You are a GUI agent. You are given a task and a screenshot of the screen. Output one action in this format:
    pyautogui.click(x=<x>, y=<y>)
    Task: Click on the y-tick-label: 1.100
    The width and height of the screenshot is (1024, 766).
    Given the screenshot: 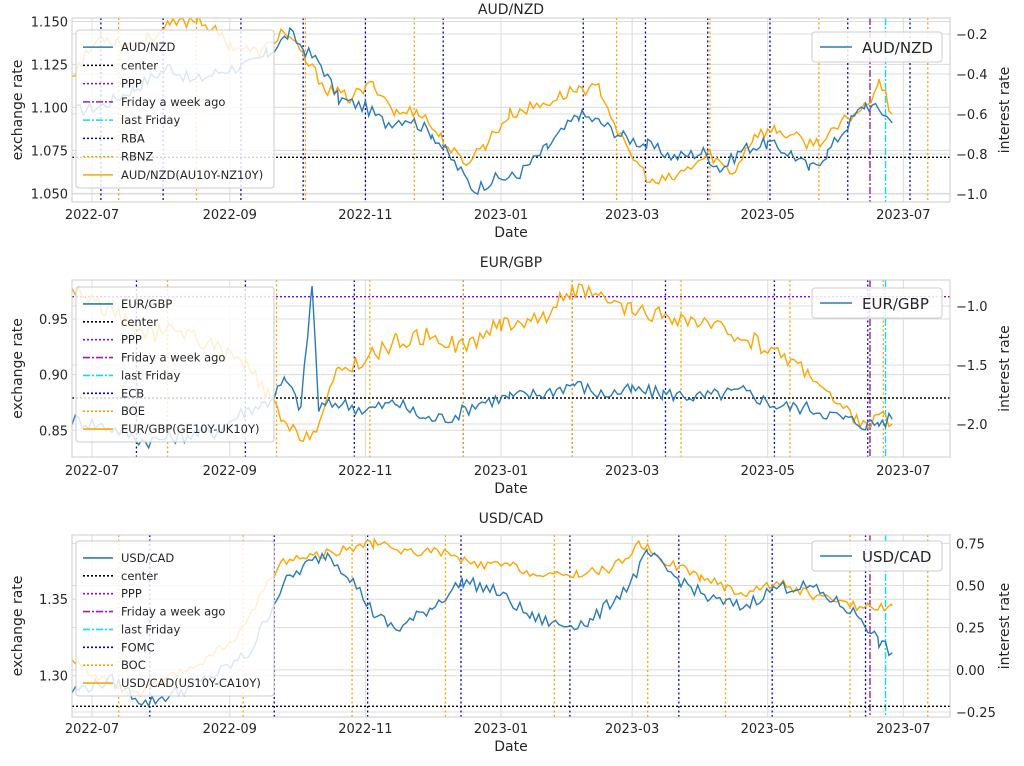 What is the action you would take?
    pyautogui.click(x=49, y=108)
    